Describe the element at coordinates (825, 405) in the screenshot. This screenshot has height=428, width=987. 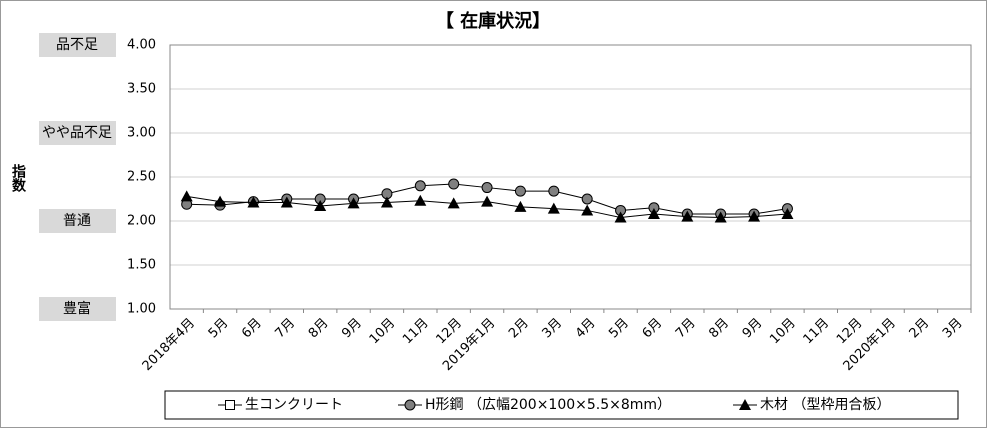
I see `legend-label: 木材 （型枠用合板）` at that location.